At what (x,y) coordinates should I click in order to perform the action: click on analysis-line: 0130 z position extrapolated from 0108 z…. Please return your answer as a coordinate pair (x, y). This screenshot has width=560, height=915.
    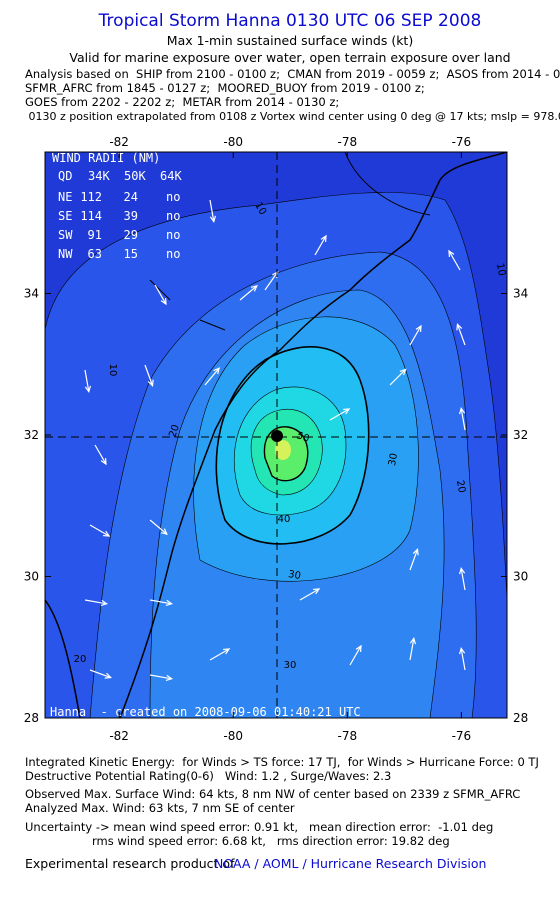
    Looking at the image, I should click on (292, 116).